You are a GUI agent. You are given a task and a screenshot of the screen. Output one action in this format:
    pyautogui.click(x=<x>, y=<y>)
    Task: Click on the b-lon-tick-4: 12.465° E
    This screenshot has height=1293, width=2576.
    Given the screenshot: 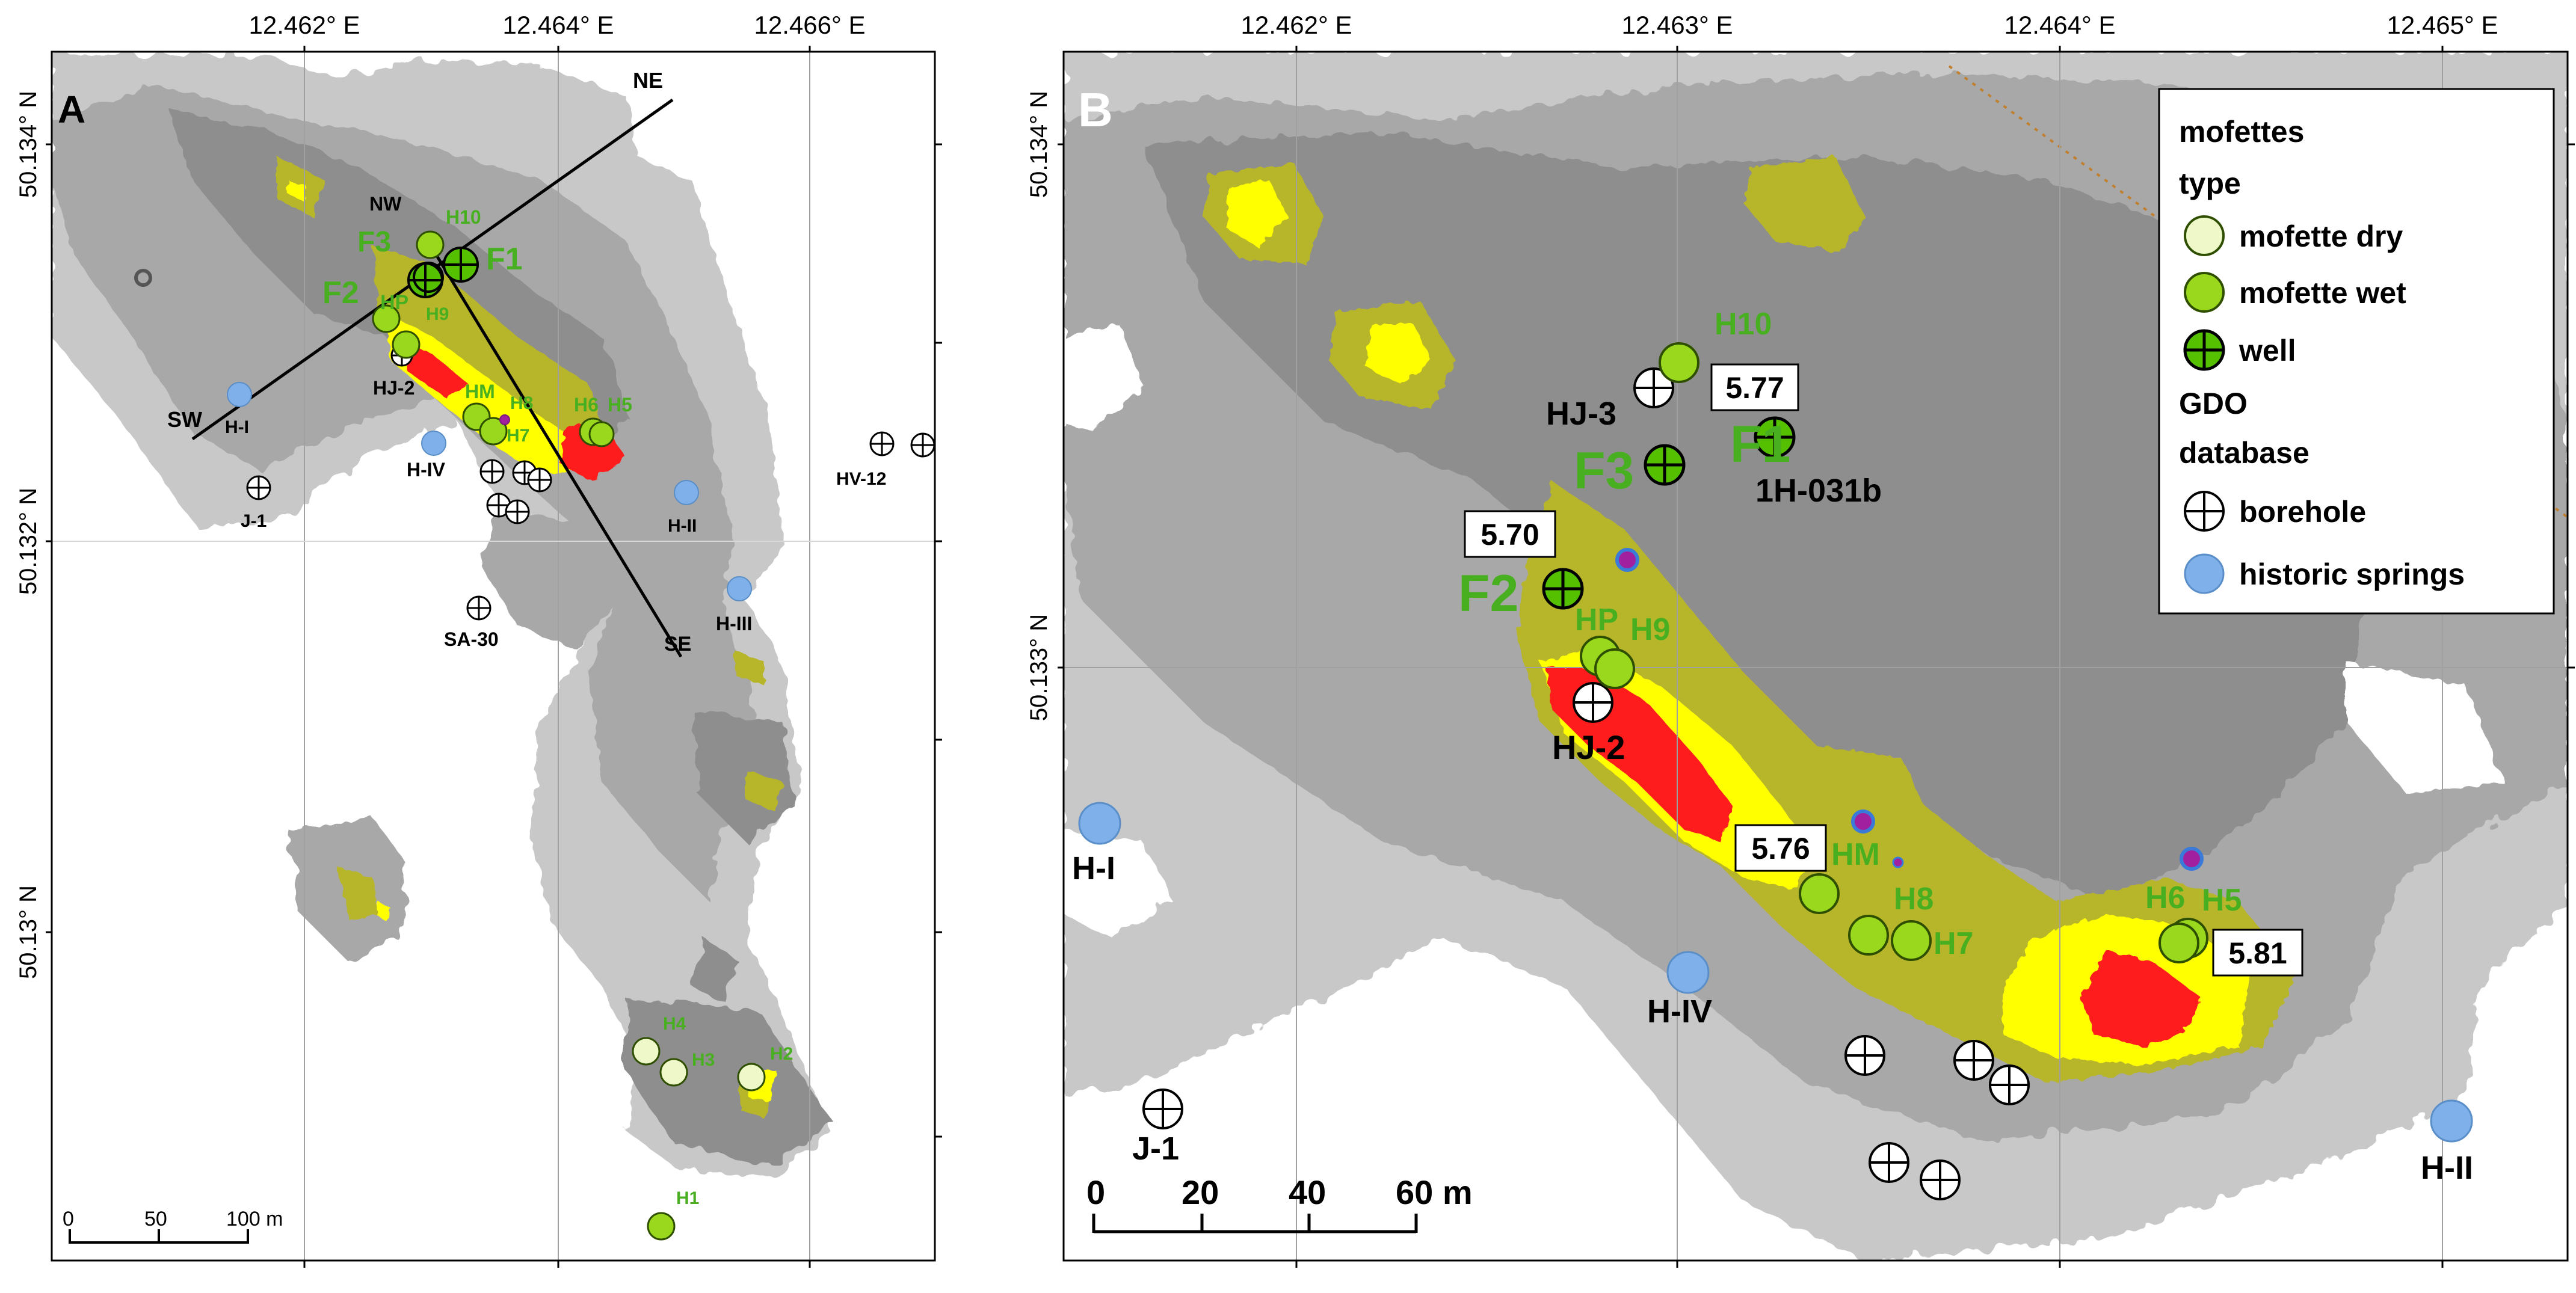 What is the action you would take?
    pyautogui.click(x=2442, y=25)
    